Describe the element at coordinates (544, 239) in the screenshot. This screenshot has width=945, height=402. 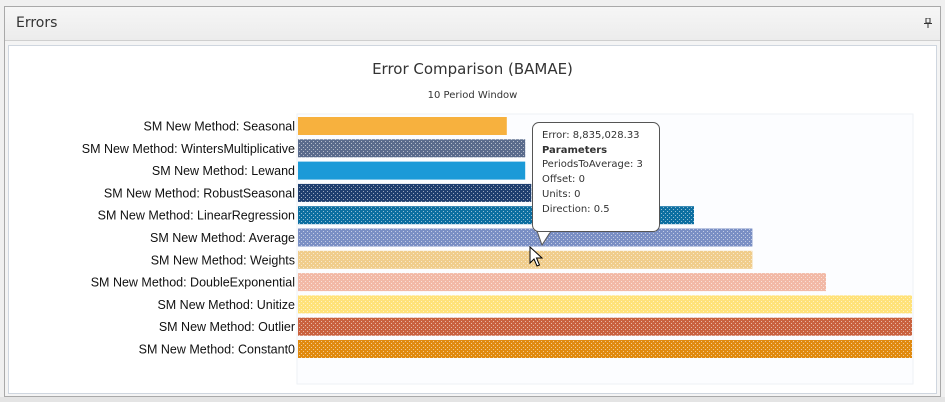
I see `tooltip-tail` at that location.